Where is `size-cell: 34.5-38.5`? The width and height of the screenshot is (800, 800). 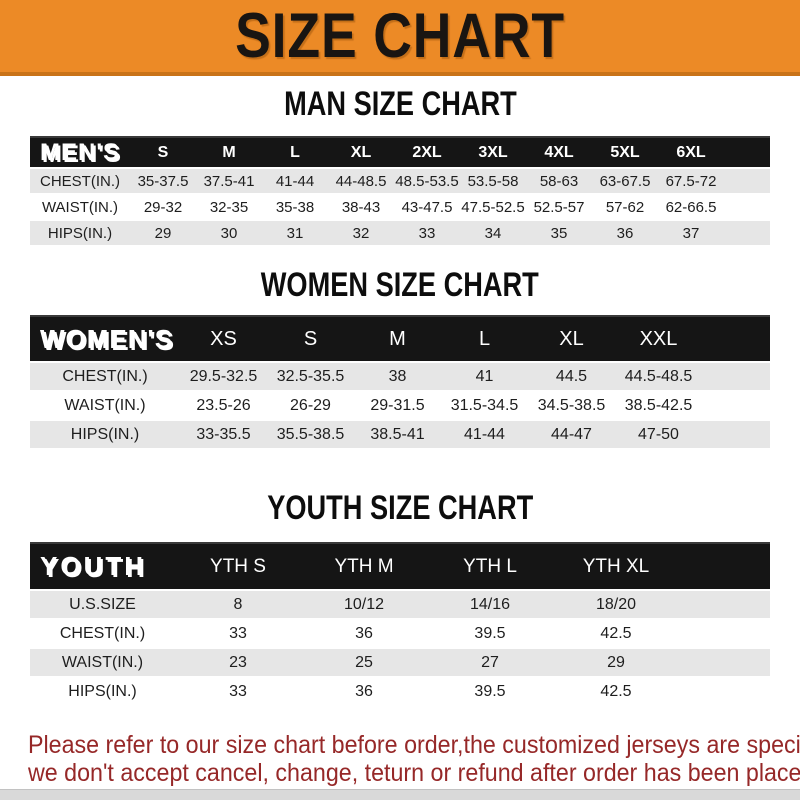
size-cell: 34.5-38.5 is located at coordinates (571, 405).